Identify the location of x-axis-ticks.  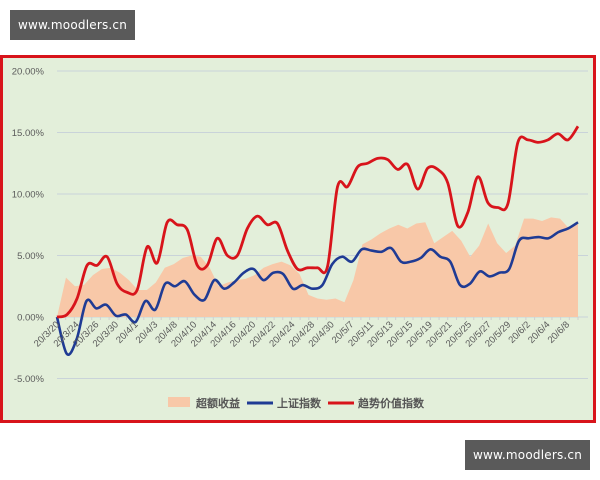
(317, 318).